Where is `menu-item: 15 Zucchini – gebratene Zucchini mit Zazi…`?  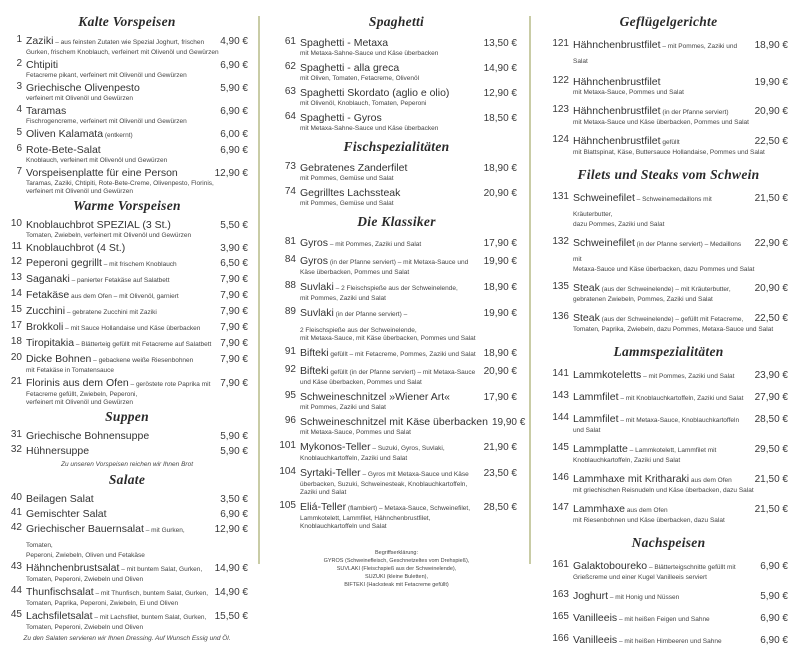
menu-item: 15 Zucchini – gebratene Zucchini mit Zazi… is located at coordinates (127, 311).